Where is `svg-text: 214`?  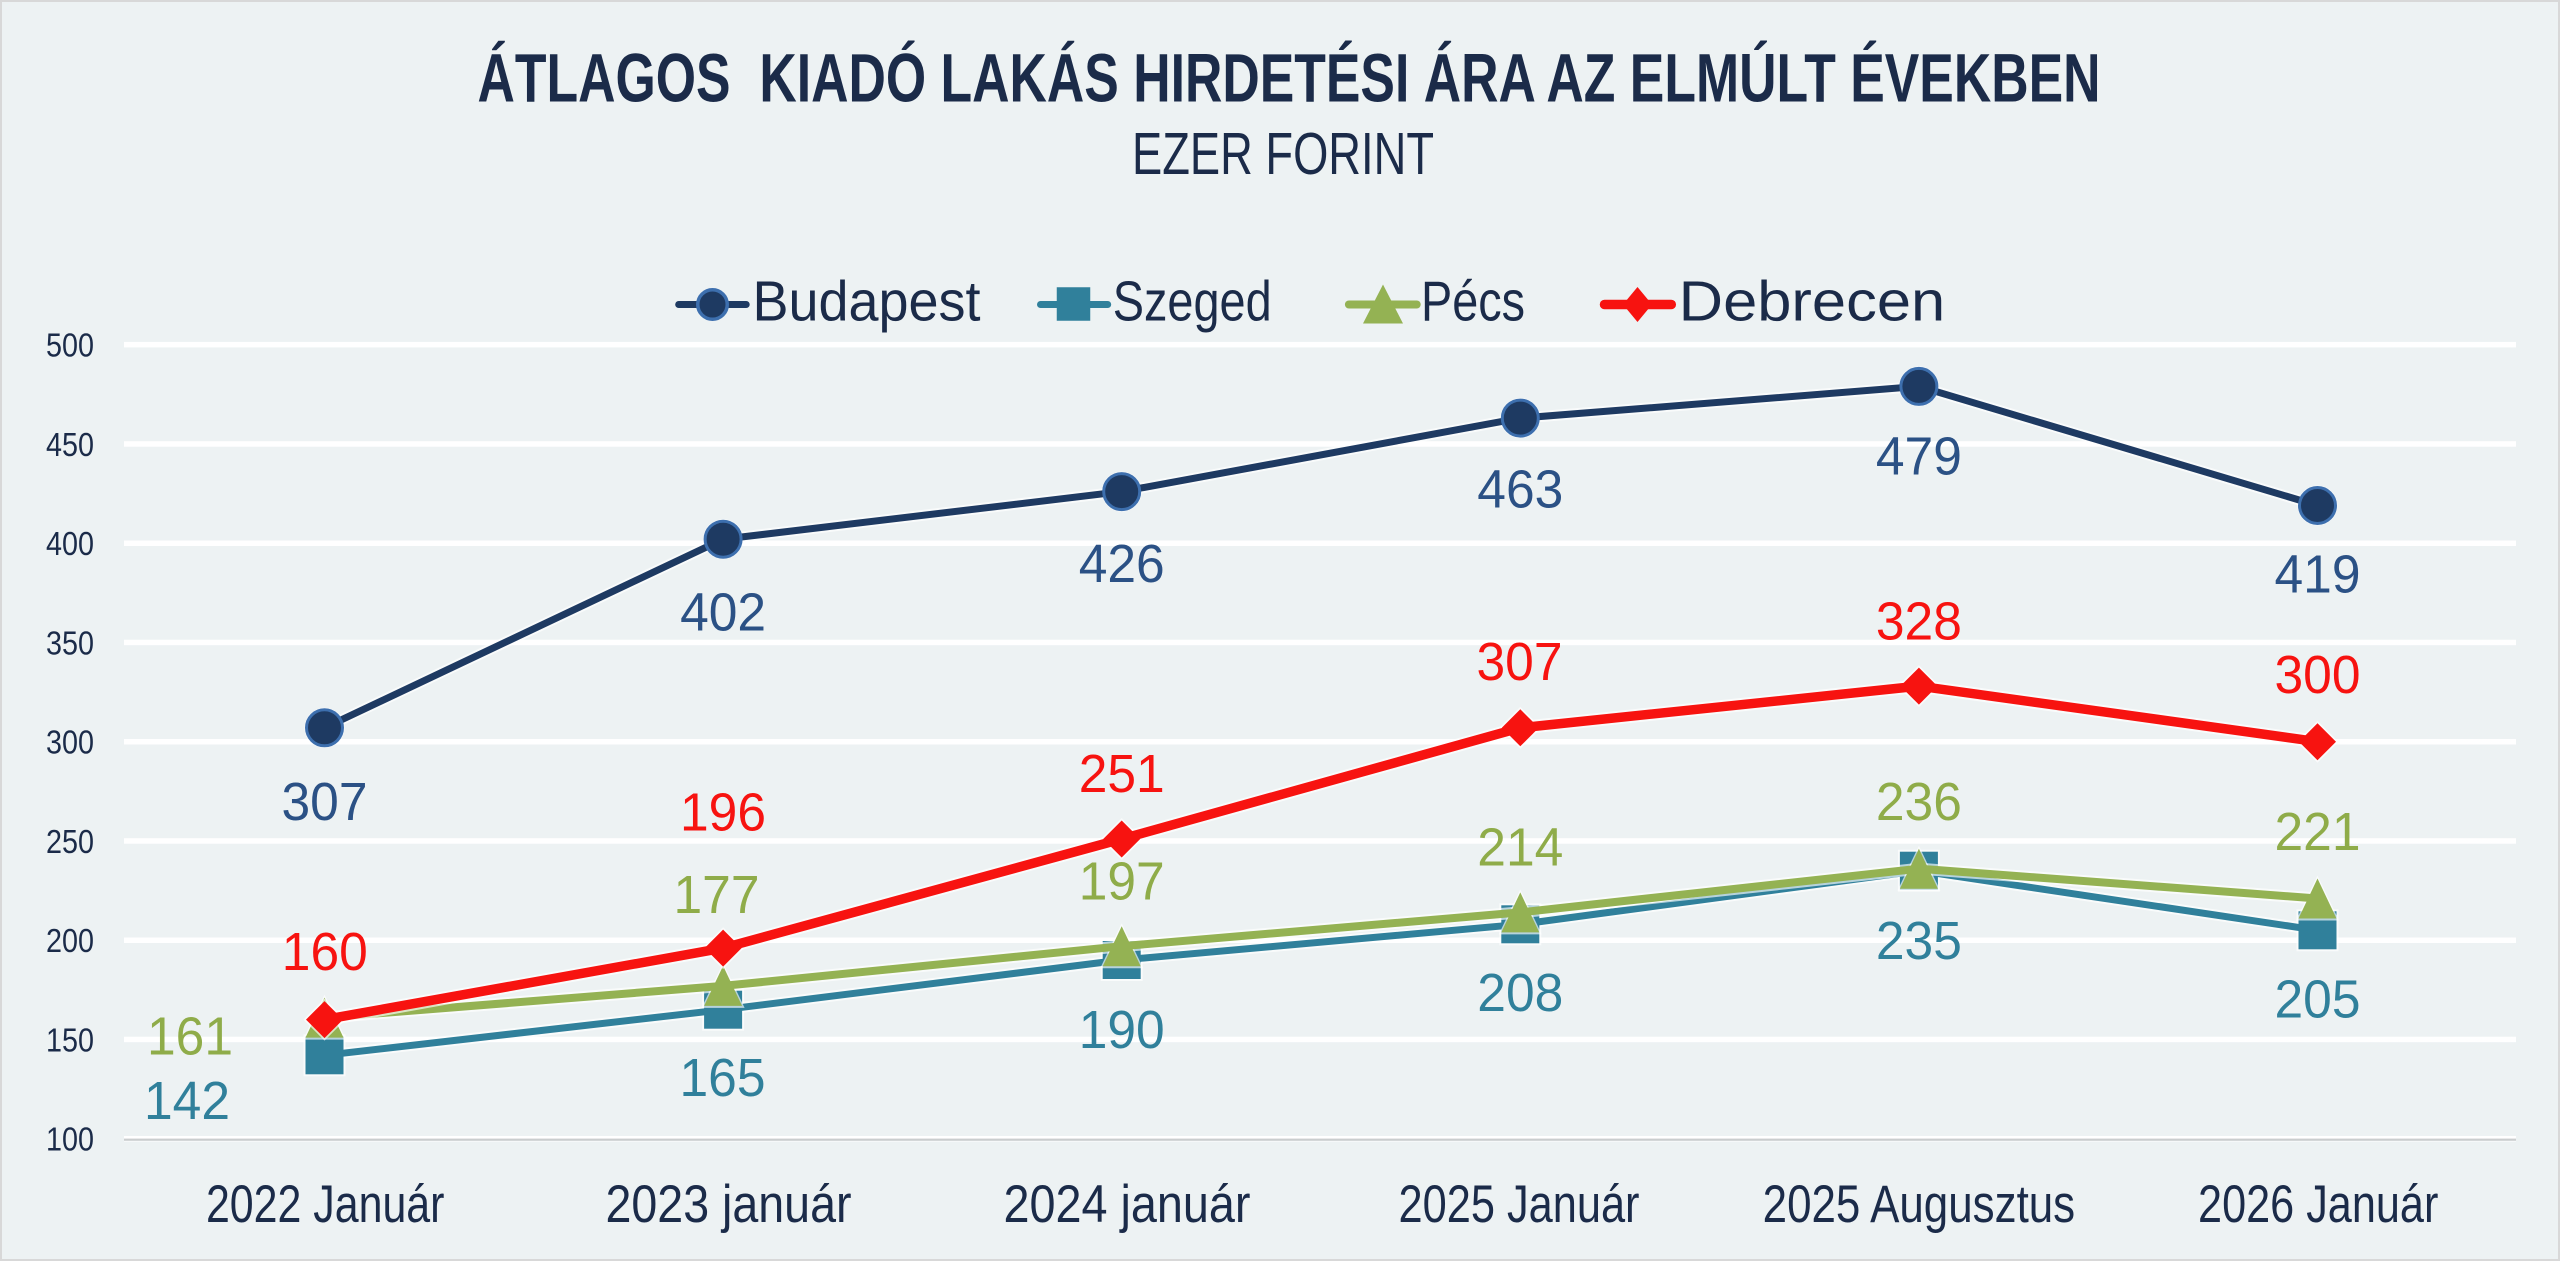 svg-text: 214 is located at coordinates (1520, 847).